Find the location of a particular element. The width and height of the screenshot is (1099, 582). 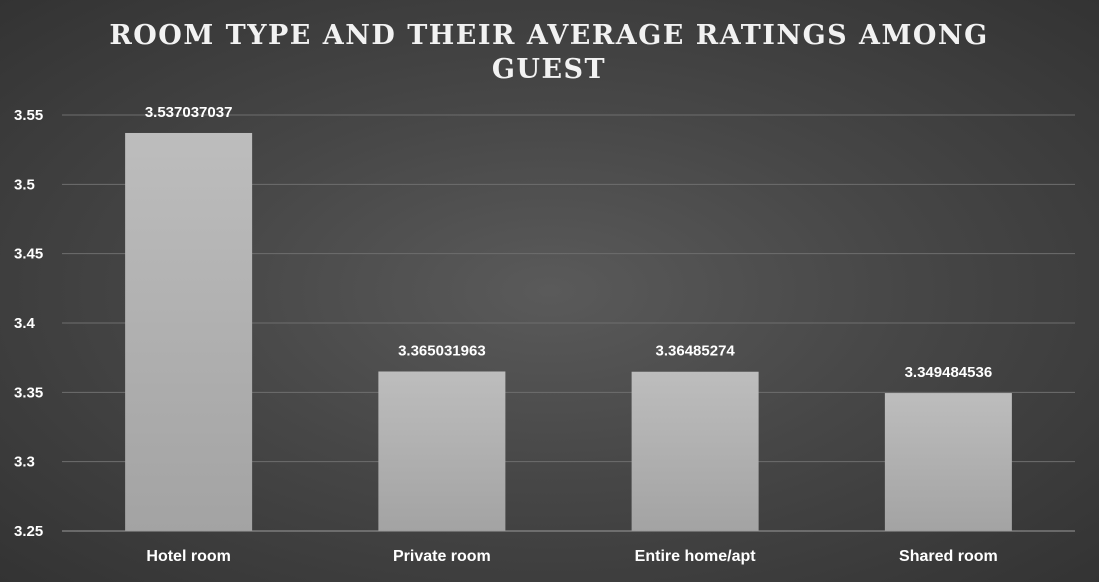

y-tick-label: 3.55 is located at coordinates (28, 115).